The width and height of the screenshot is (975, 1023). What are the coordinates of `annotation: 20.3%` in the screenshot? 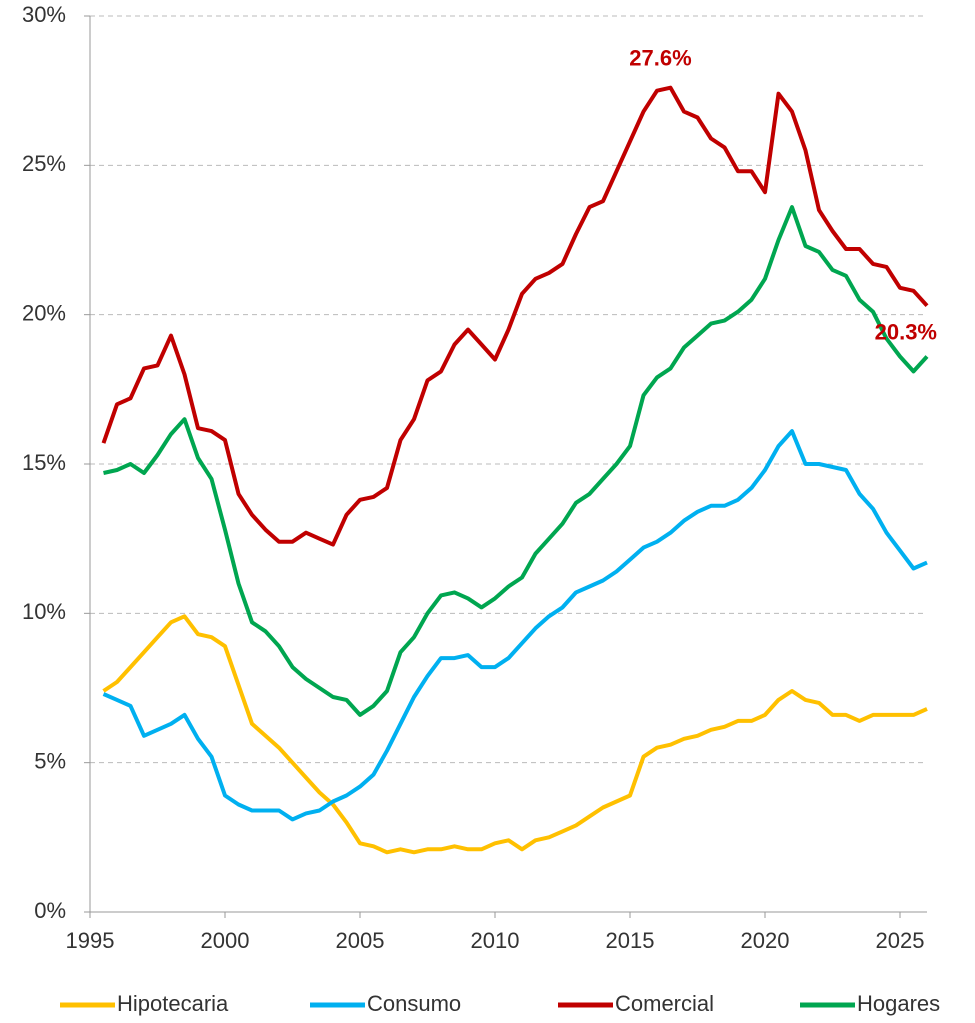 It's located at (906, 332).